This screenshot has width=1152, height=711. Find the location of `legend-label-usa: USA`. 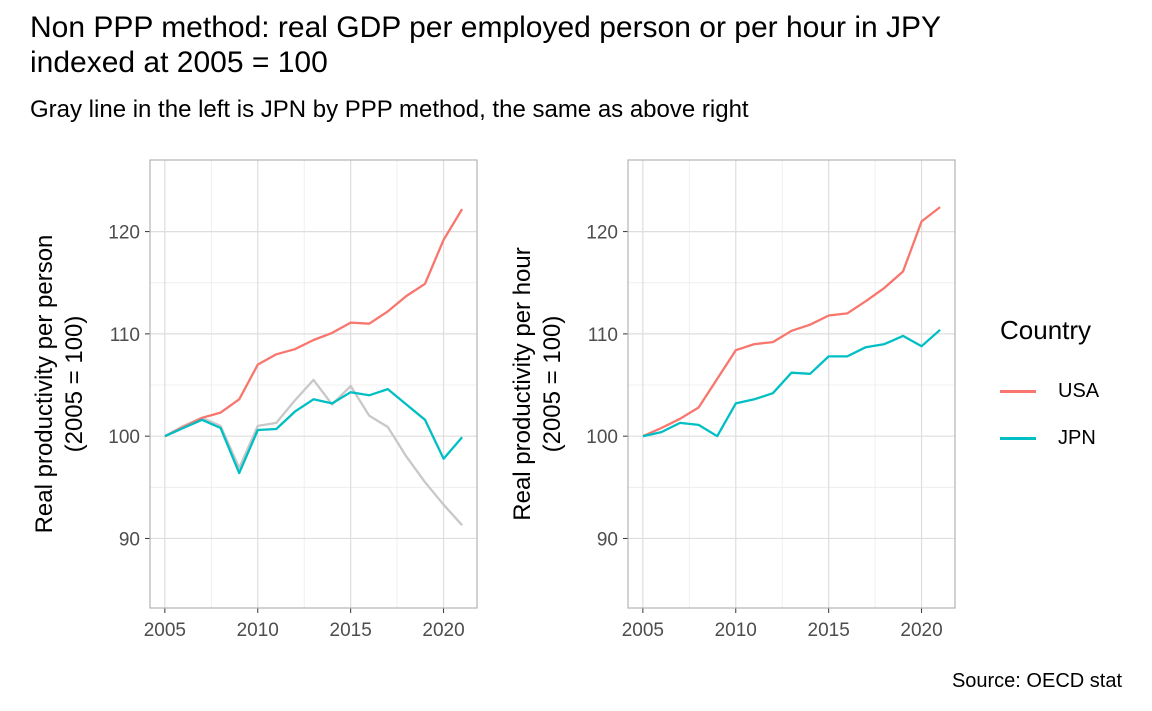

legend-label-usa: USA is located at coordinates (1079, 391).